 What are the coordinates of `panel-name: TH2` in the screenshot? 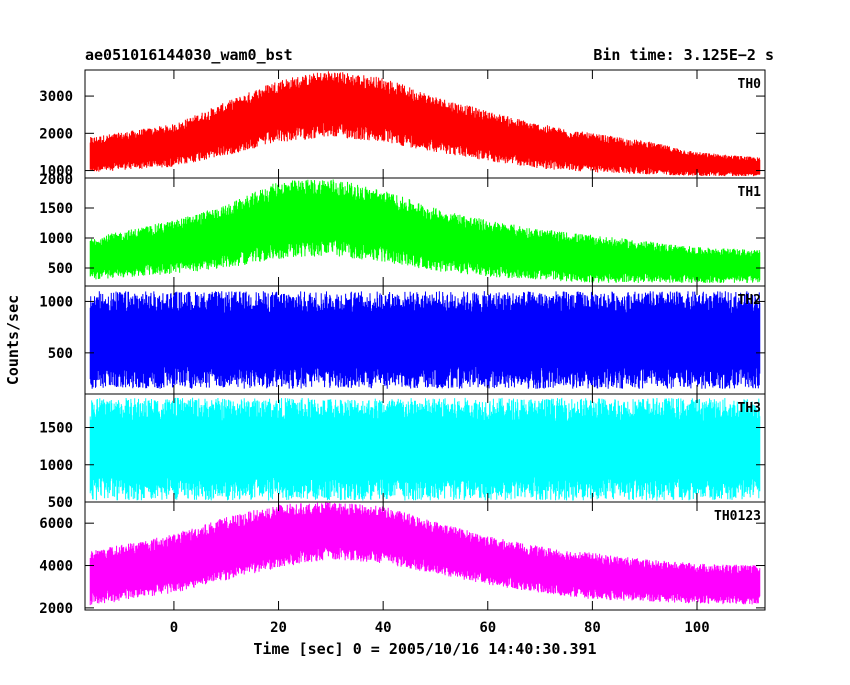 It's located at (749, 300).